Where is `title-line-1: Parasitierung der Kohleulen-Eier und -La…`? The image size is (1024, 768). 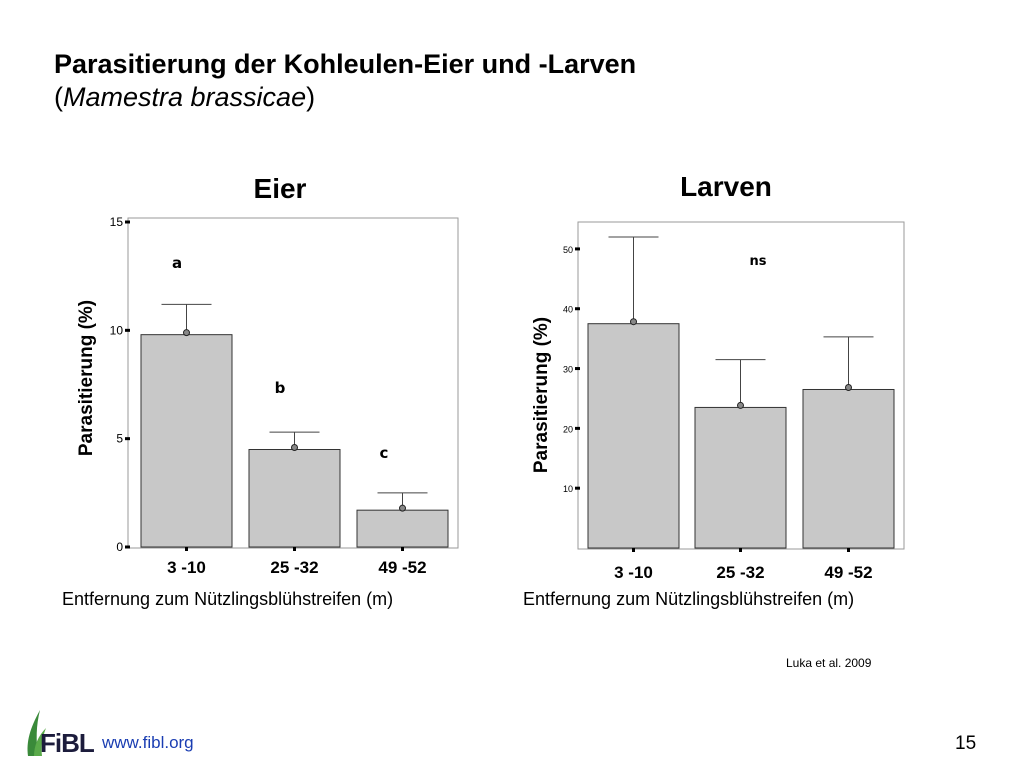
title-line-1: Parasitierung der Kohleulen-Eier und -La… is located at coordinates (345, 64).